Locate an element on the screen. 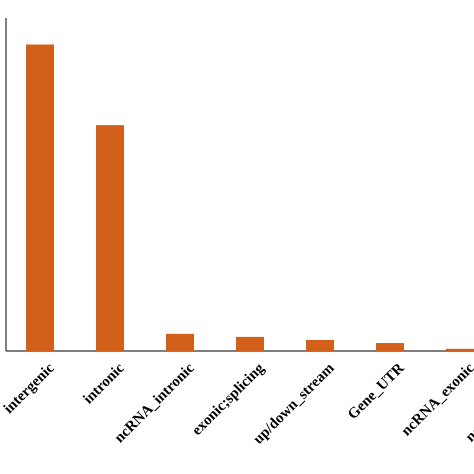 The width and height of the screenshot is (474, 474). bar-ncrna-intronic is located at coordinates (180, 342).